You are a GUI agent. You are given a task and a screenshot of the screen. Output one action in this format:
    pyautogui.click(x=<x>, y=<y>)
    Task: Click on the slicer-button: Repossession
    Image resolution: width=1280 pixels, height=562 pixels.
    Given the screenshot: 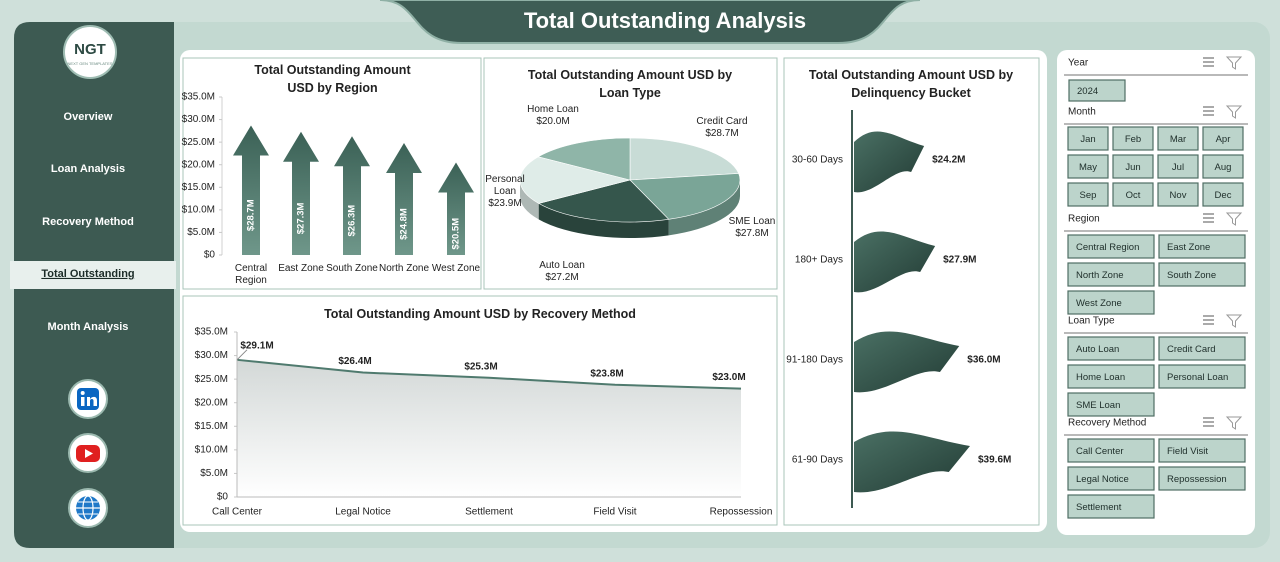 What is the action you would take?
    pyautogui.click(x=1202, y=478)
    